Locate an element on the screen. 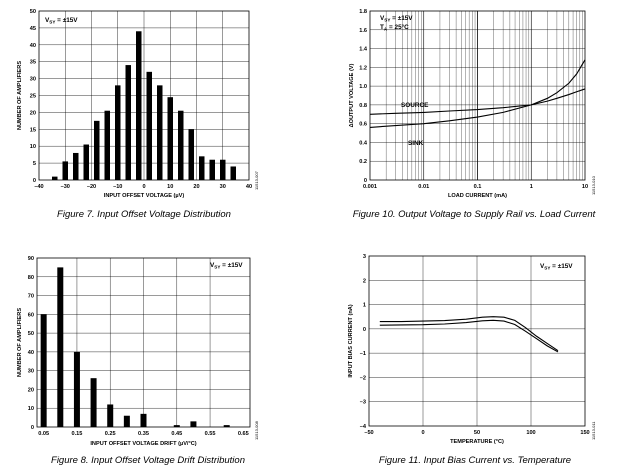 This screenshot has width=620, height=471. x-tick-label: 100 is located at coordinates (530, 433).